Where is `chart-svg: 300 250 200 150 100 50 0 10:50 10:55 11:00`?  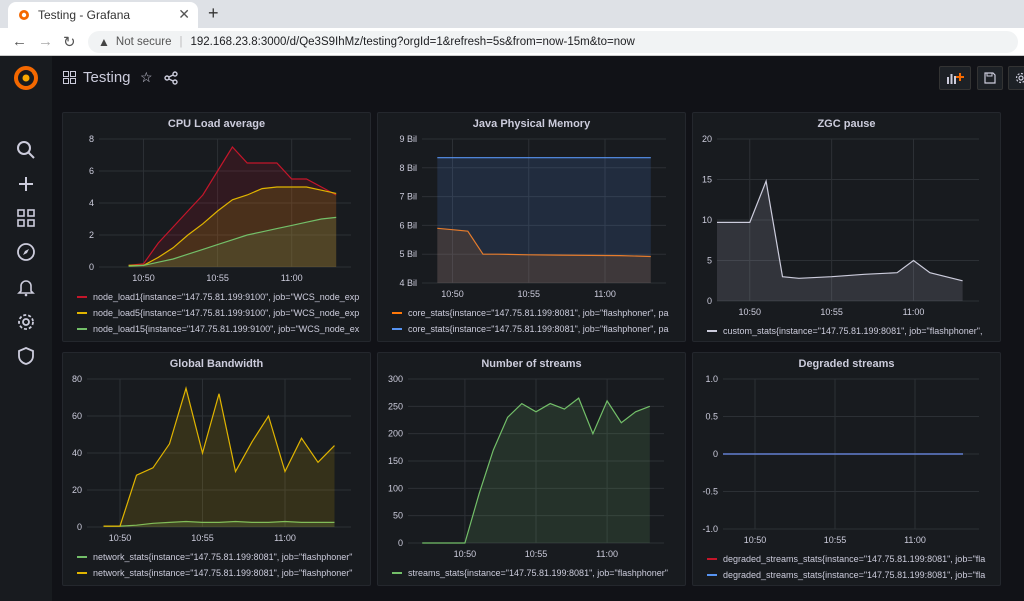
chart-svg: 300 250 200 150 100 50 0 10:50 10:55 11:00 is located at coordinates (526, 466).